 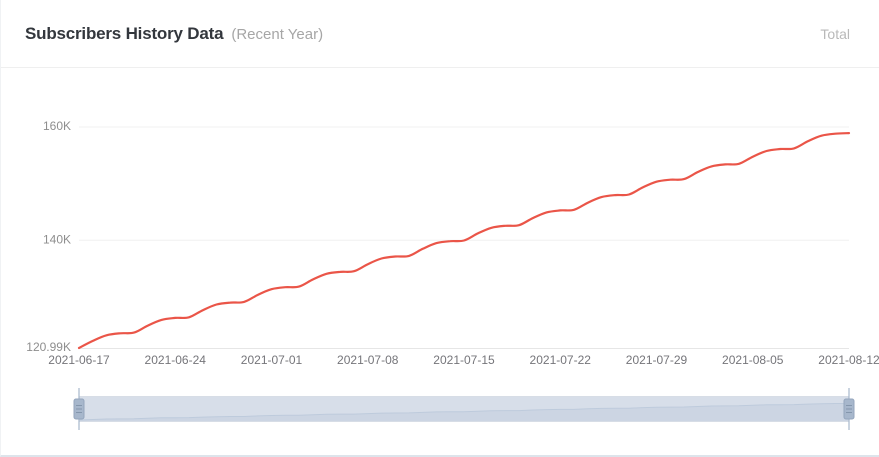 I want to click on x-axis-label: 2021-08-12, so click(x=848, y=360).